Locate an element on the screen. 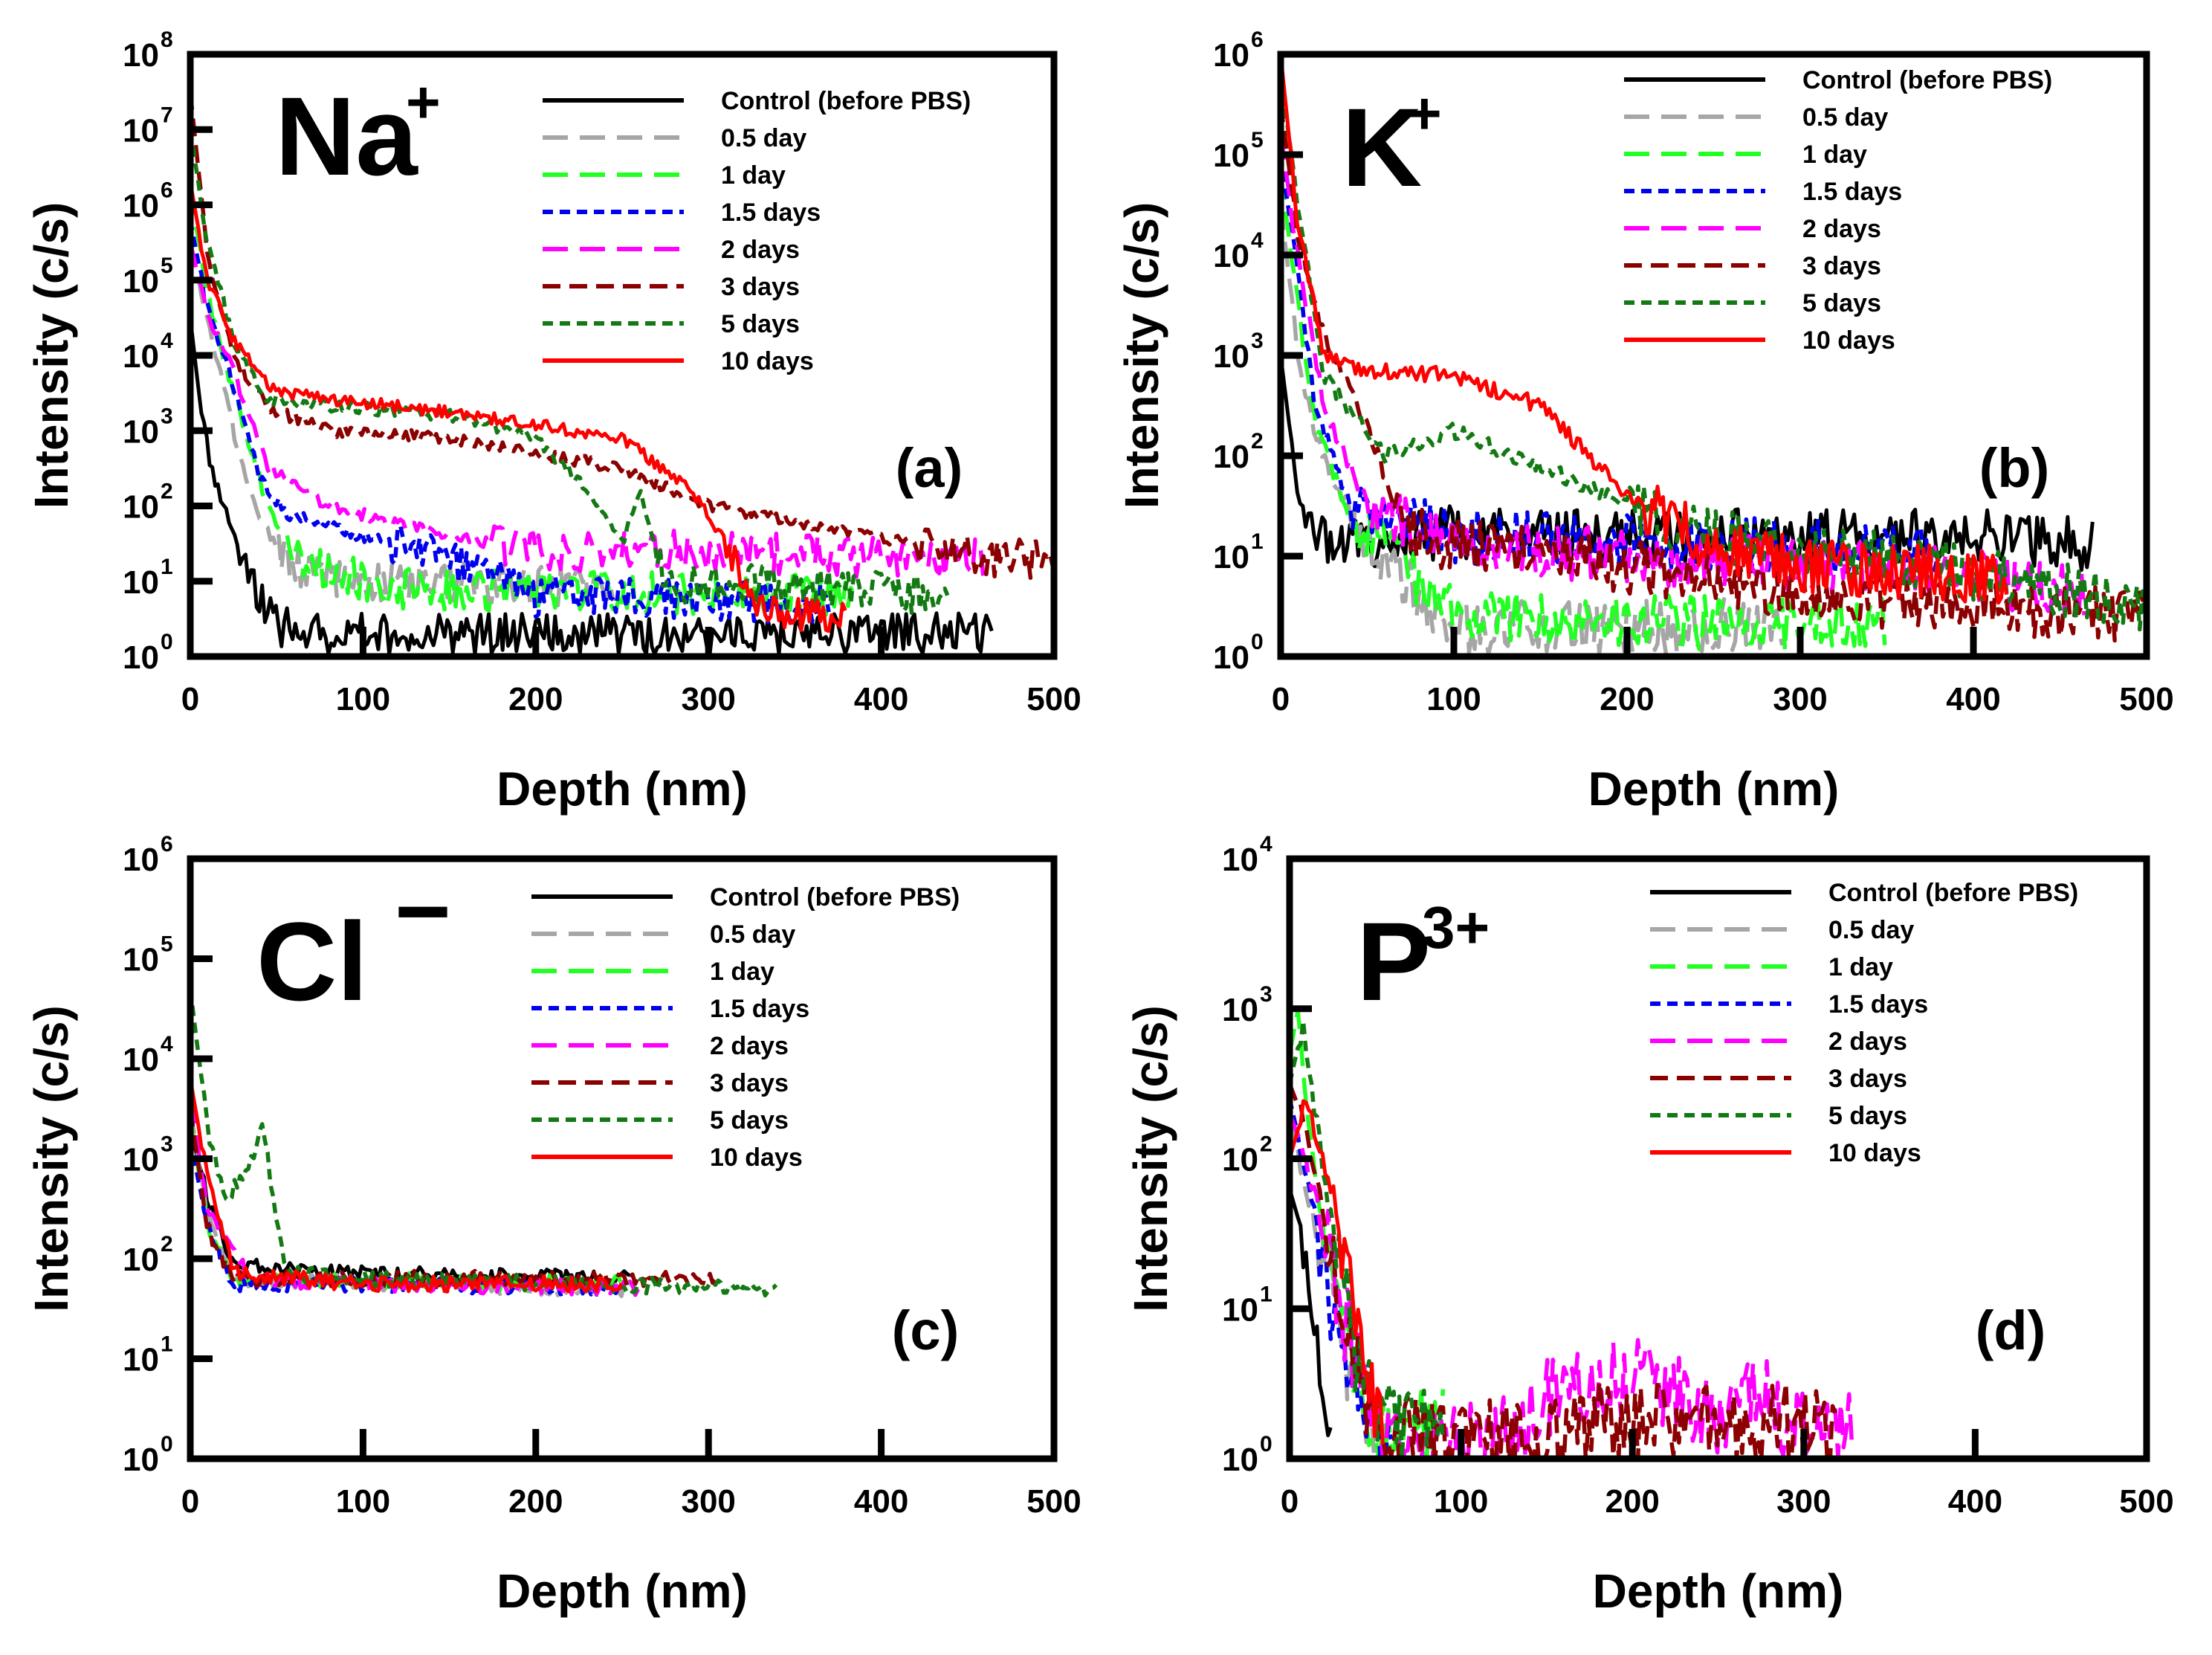 This screenshot has height=1655, width=2212. y-tick-exponent: 8 is located at coordinates (167, 40).